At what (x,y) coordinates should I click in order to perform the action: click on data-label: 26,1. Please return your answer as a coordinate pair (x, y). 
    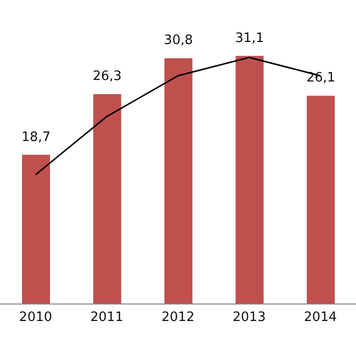
    Looking at the image, I should click on (321, 78).